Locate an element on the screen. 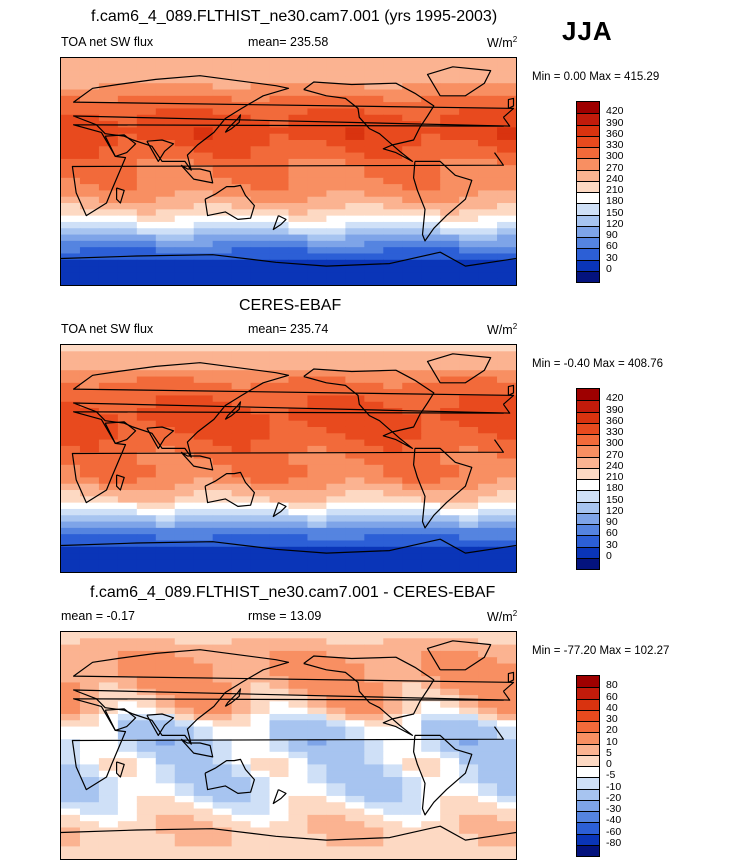 The image size is (732, 865). coastline is located at coordinates (120, 195).